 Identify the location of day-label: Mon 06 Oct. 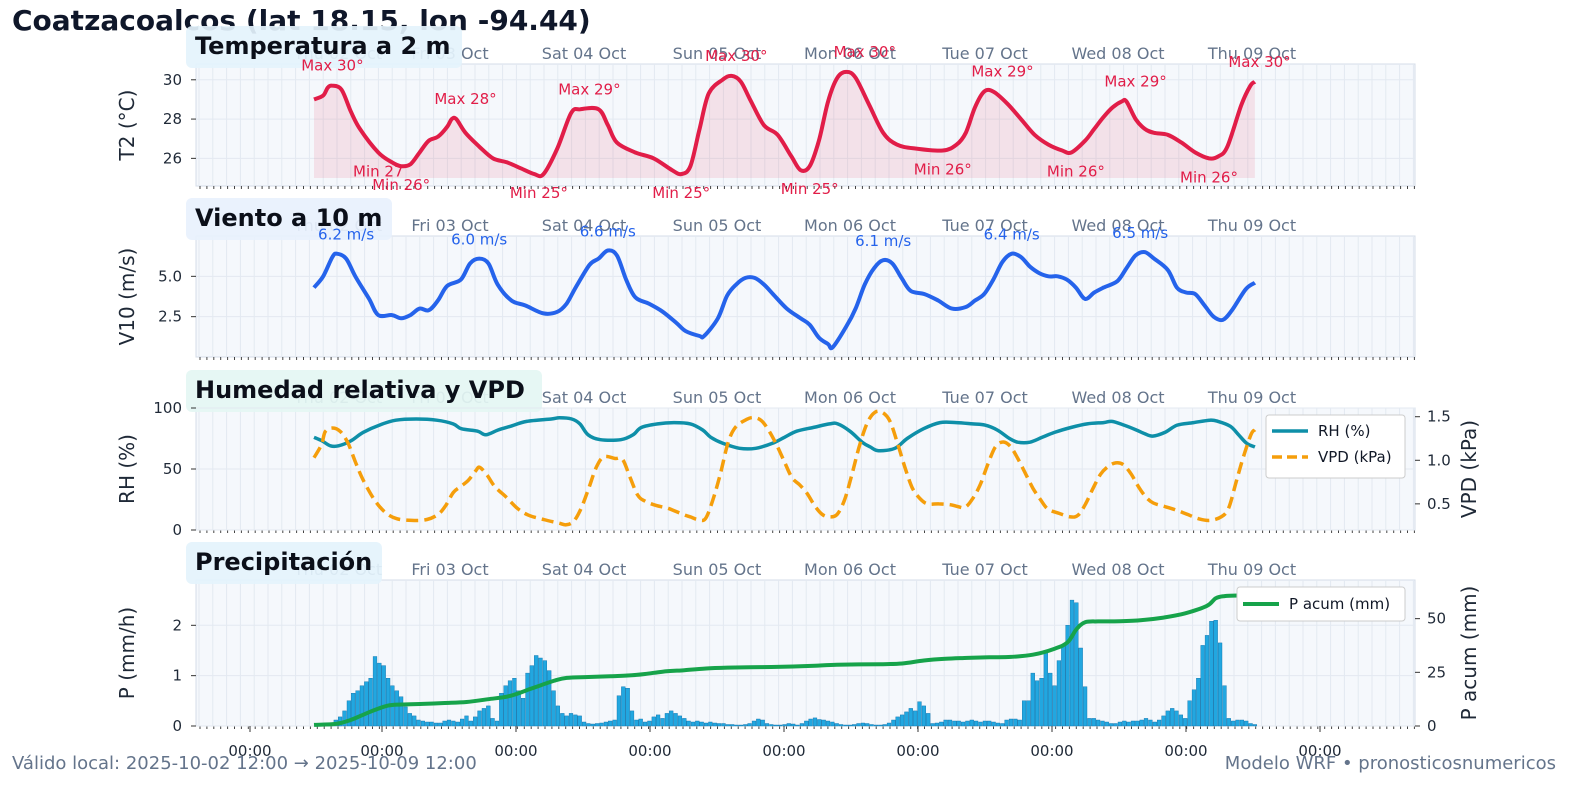
(850, 397).